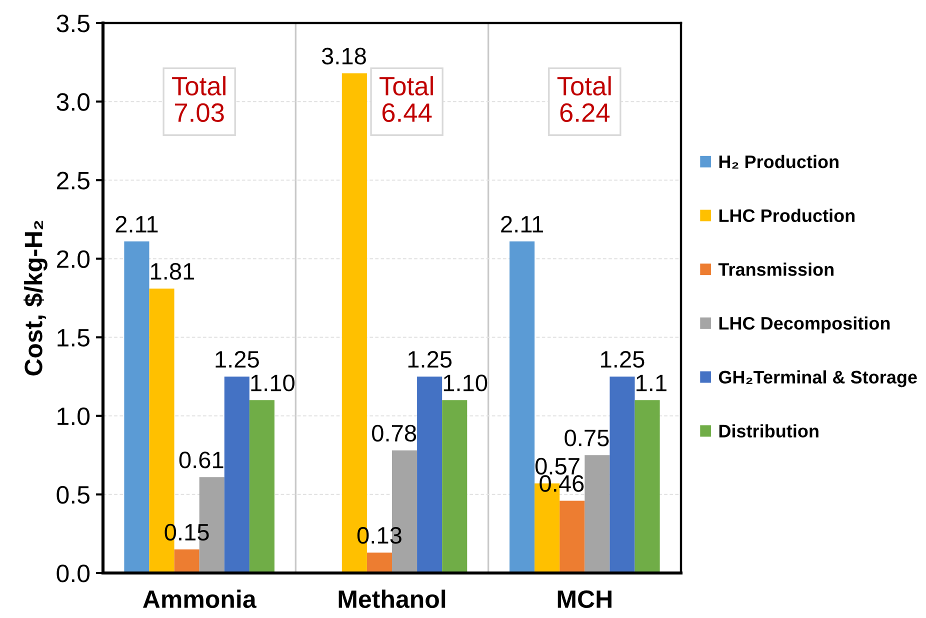  I want to click on y-tick-label: 2.0, so click(73, 259).